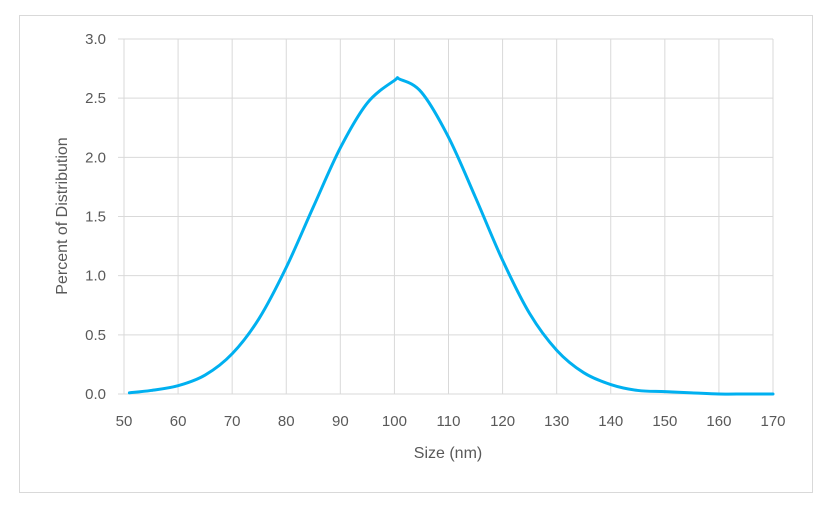  Describe the element at coordinates (95, 39) in the screenshot. I see `y-tick-label: 3.0` at that location.